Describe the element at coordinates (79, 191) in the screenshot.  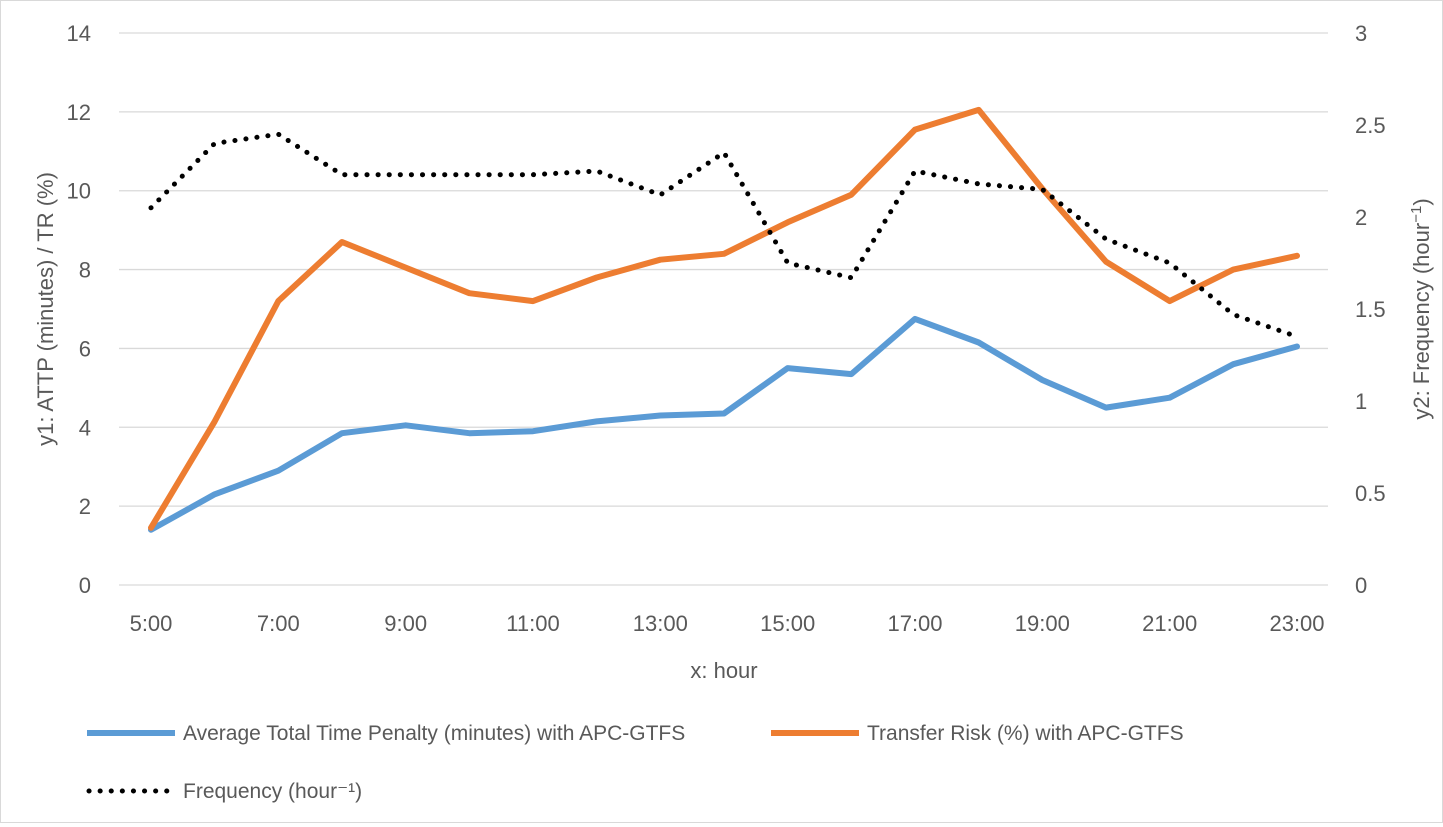
I see `y1-tick-label: 10` at that location.